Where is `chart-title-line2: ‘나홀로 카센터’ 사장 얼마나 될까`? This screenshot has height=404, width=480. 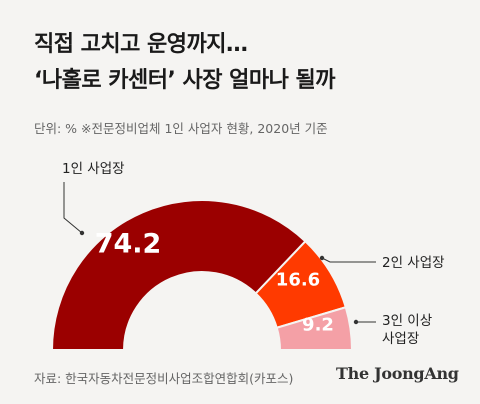 chart-title-line2: ‘나홀로 카센터’ 사장 얼마나 될까 is located at coordinates (184, 80).